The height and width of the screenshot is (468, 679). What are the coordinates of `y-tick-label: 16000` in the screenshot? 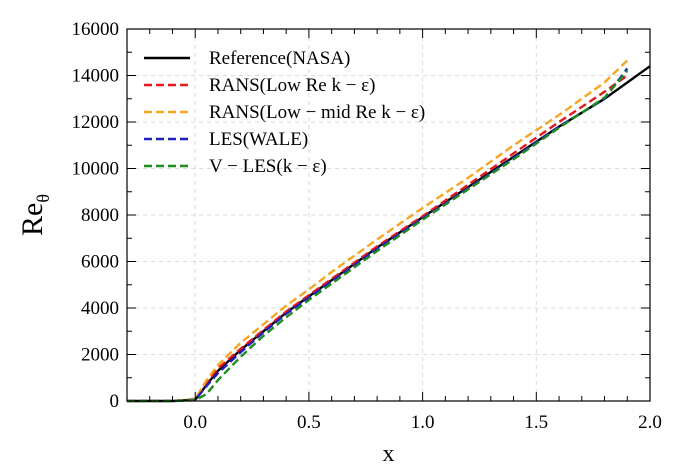 It's located at (96, 29).